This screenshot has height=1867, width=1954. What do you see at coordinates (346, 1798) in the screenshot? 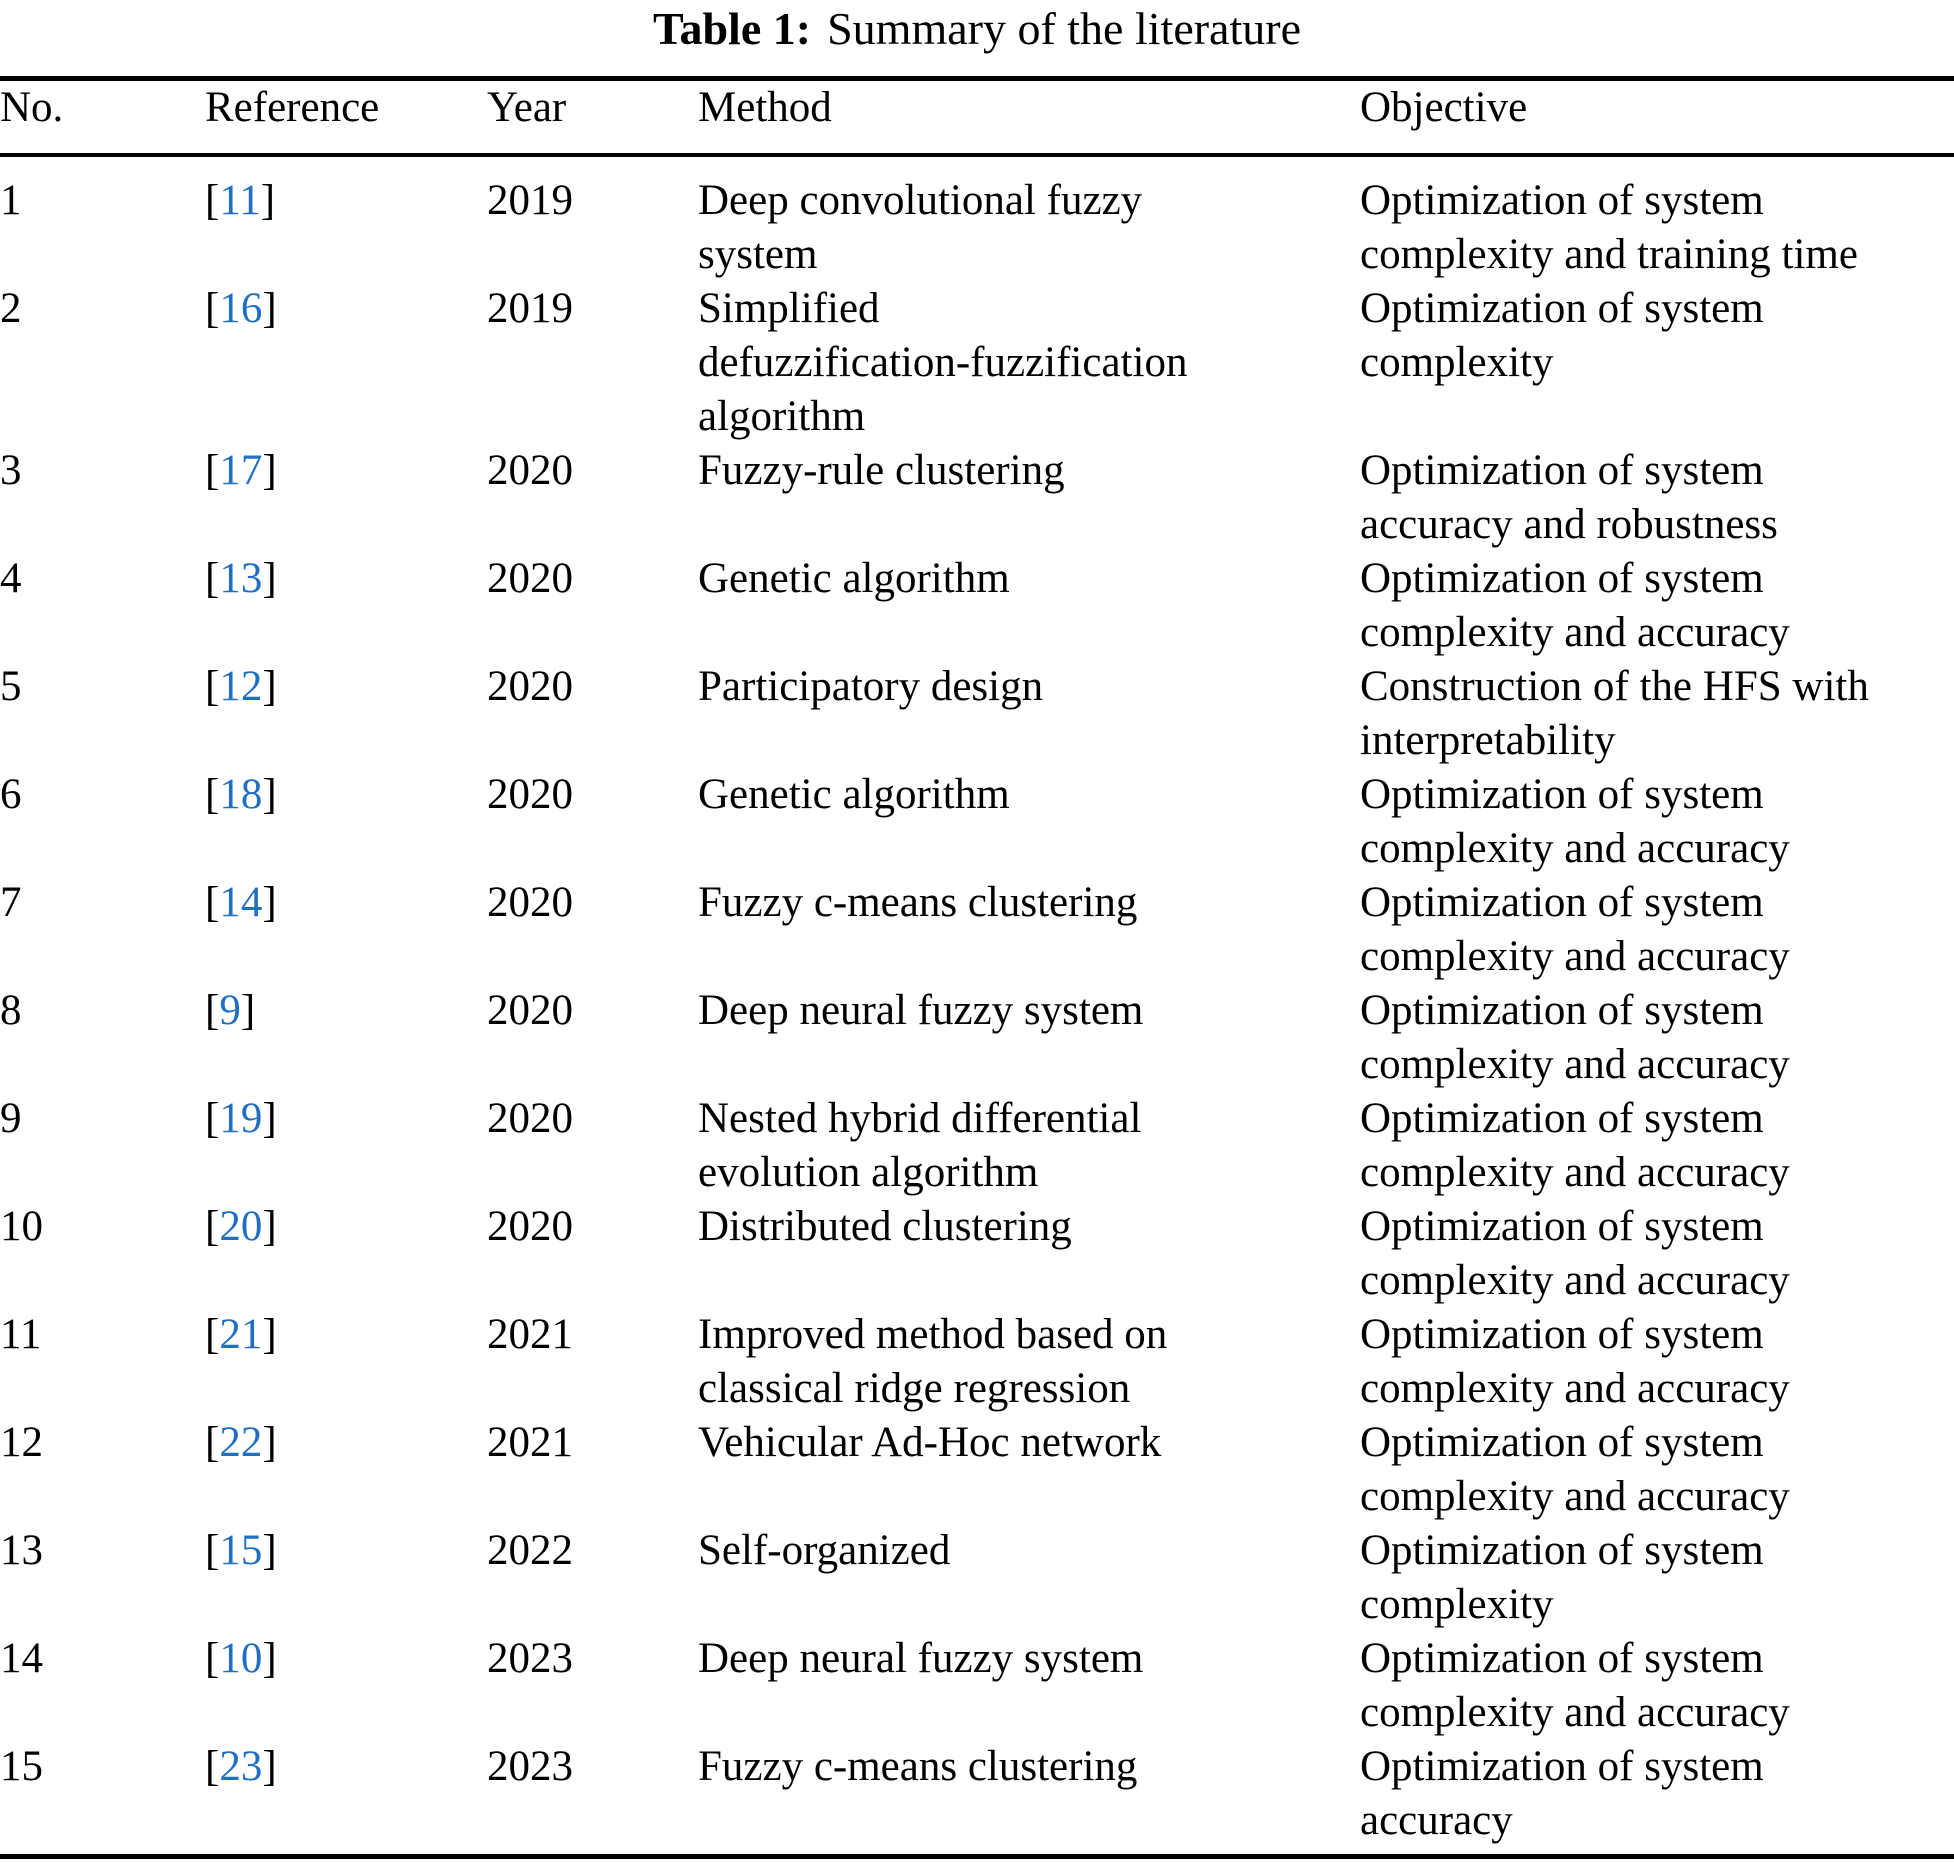
I see `cell-reference: [23]` at bounding box center [346, 1798].